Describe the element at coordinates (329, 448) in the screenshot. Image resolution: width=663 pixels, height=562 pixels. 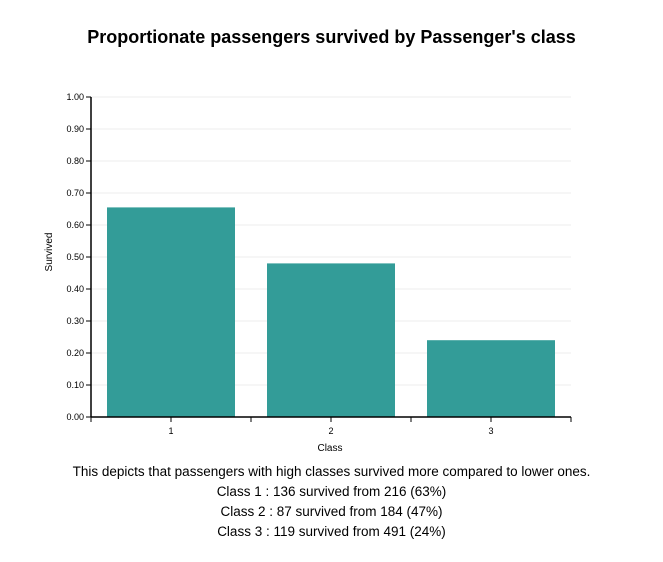
I see `x-axis-label: Class` at that location.